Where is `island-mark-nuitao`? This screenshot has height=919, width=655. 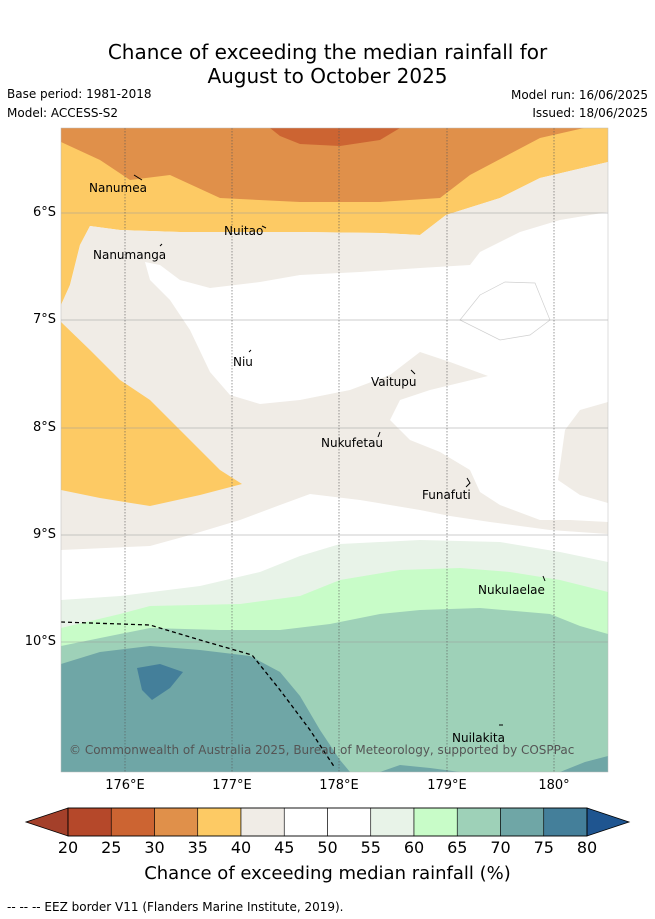
island-mark-nuitao is located at coordinates (264, 227).